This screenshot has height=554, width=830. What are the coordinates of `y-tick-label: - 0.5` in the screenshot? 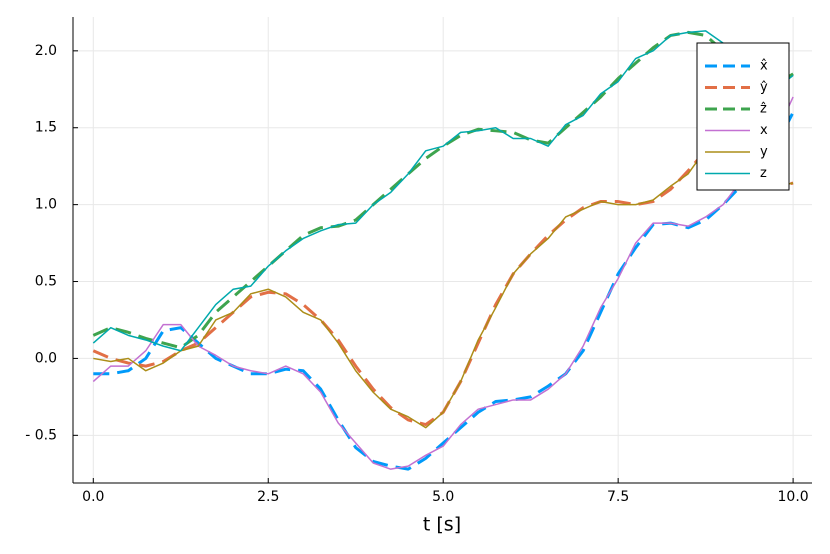 It's located at (41, 435).